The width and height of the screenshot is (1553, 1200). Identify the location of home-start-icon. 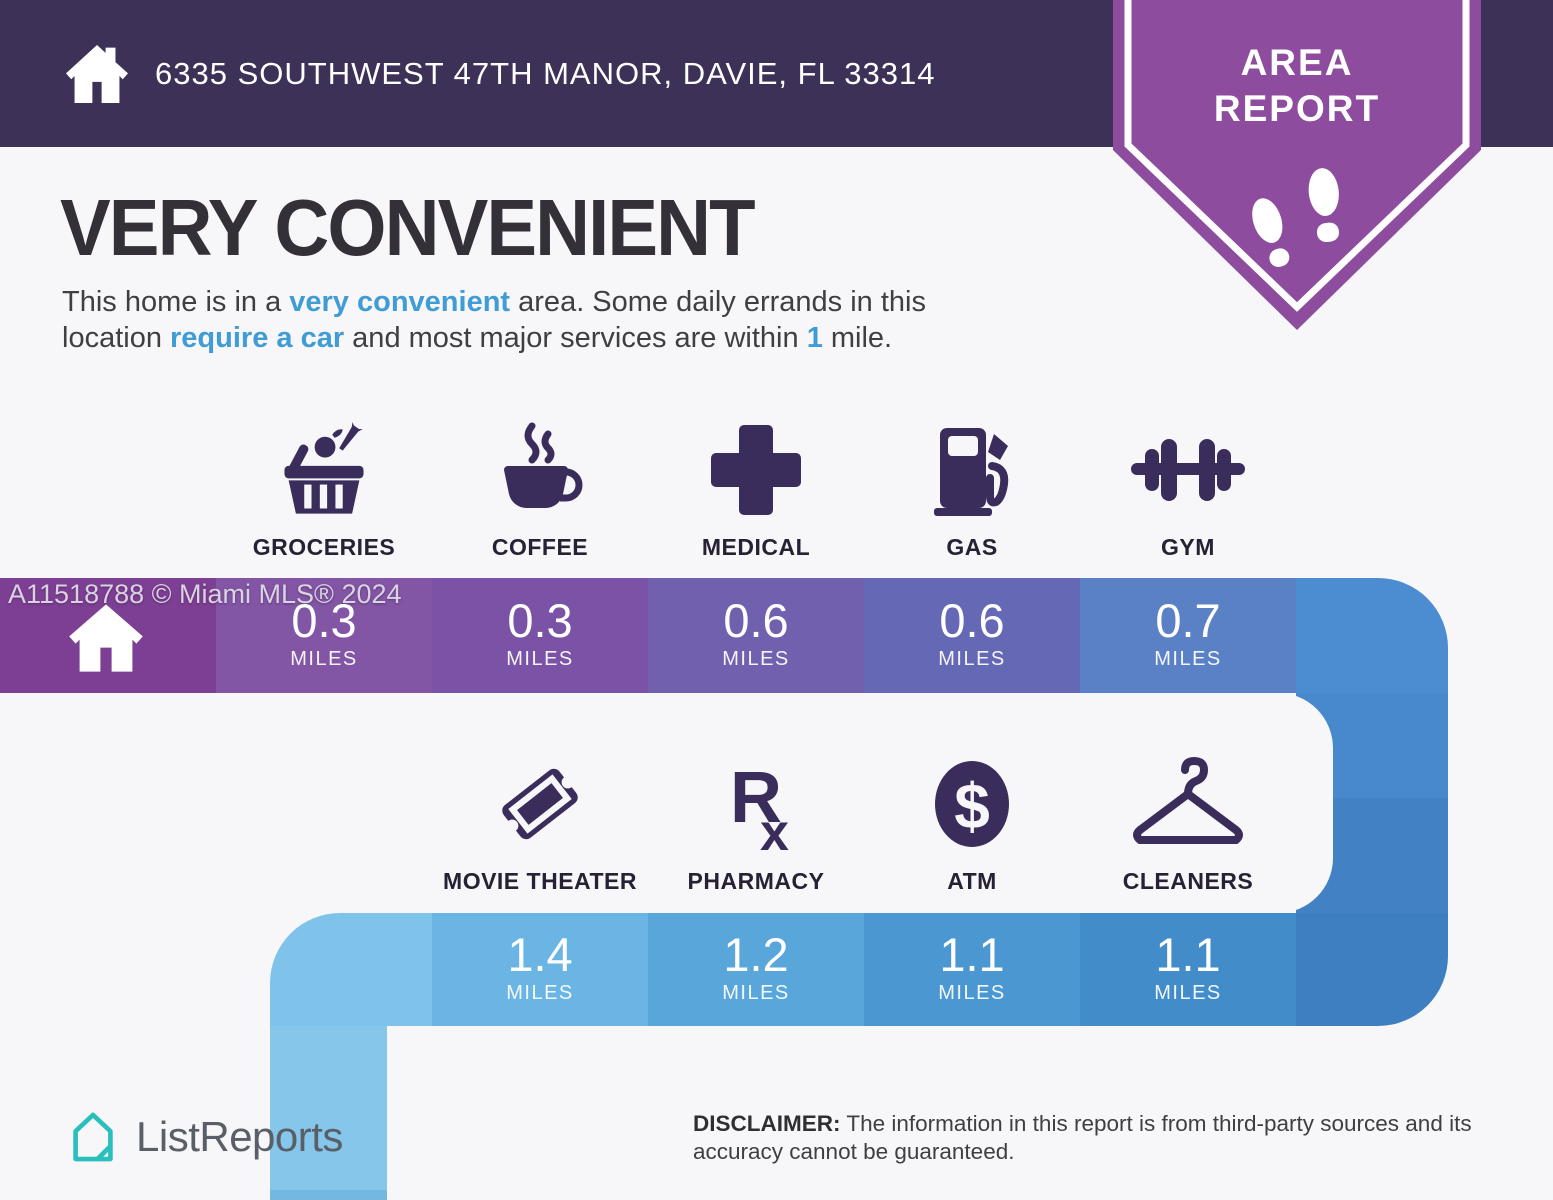
(106, 638).